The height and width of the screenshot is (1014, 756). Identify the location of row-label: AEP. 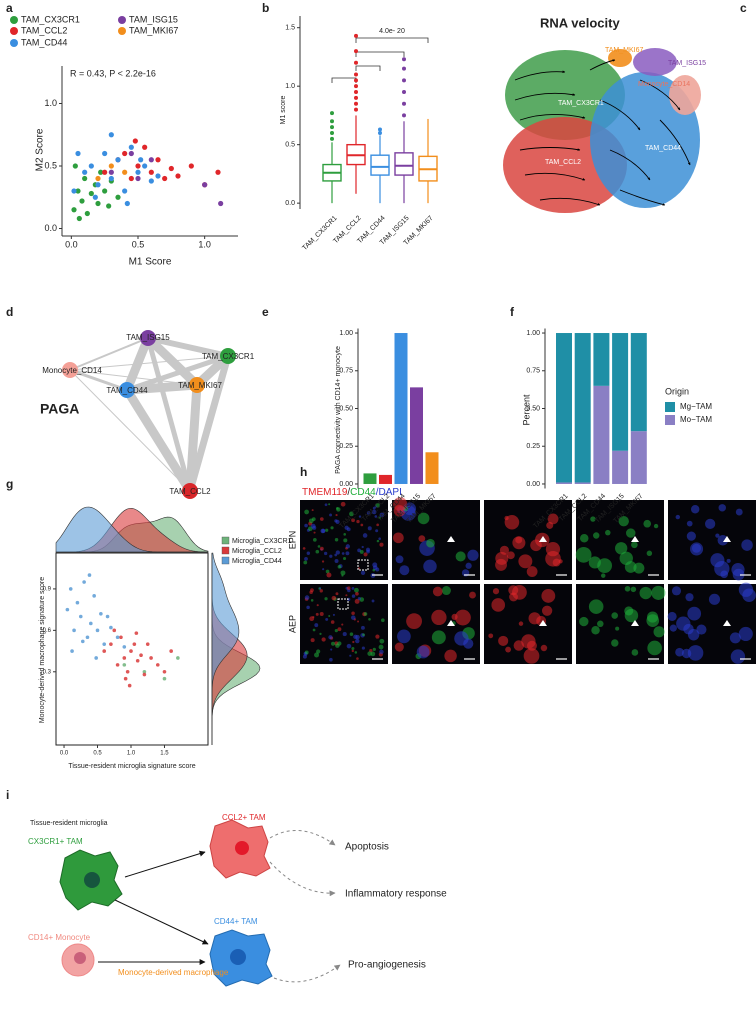
(292, 624).